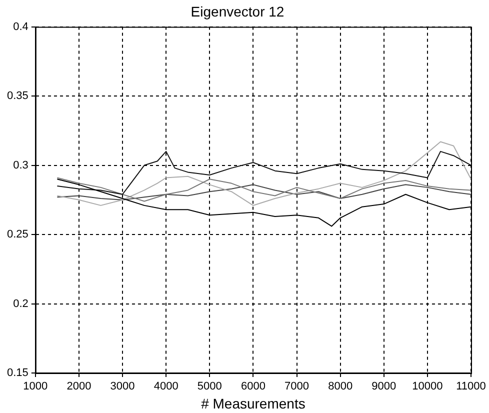 This screenshot has height=413, width=489. Describe the element at coordinates (79, 386) in the screenshot. I see `x-tick-label: 2000` at that location.